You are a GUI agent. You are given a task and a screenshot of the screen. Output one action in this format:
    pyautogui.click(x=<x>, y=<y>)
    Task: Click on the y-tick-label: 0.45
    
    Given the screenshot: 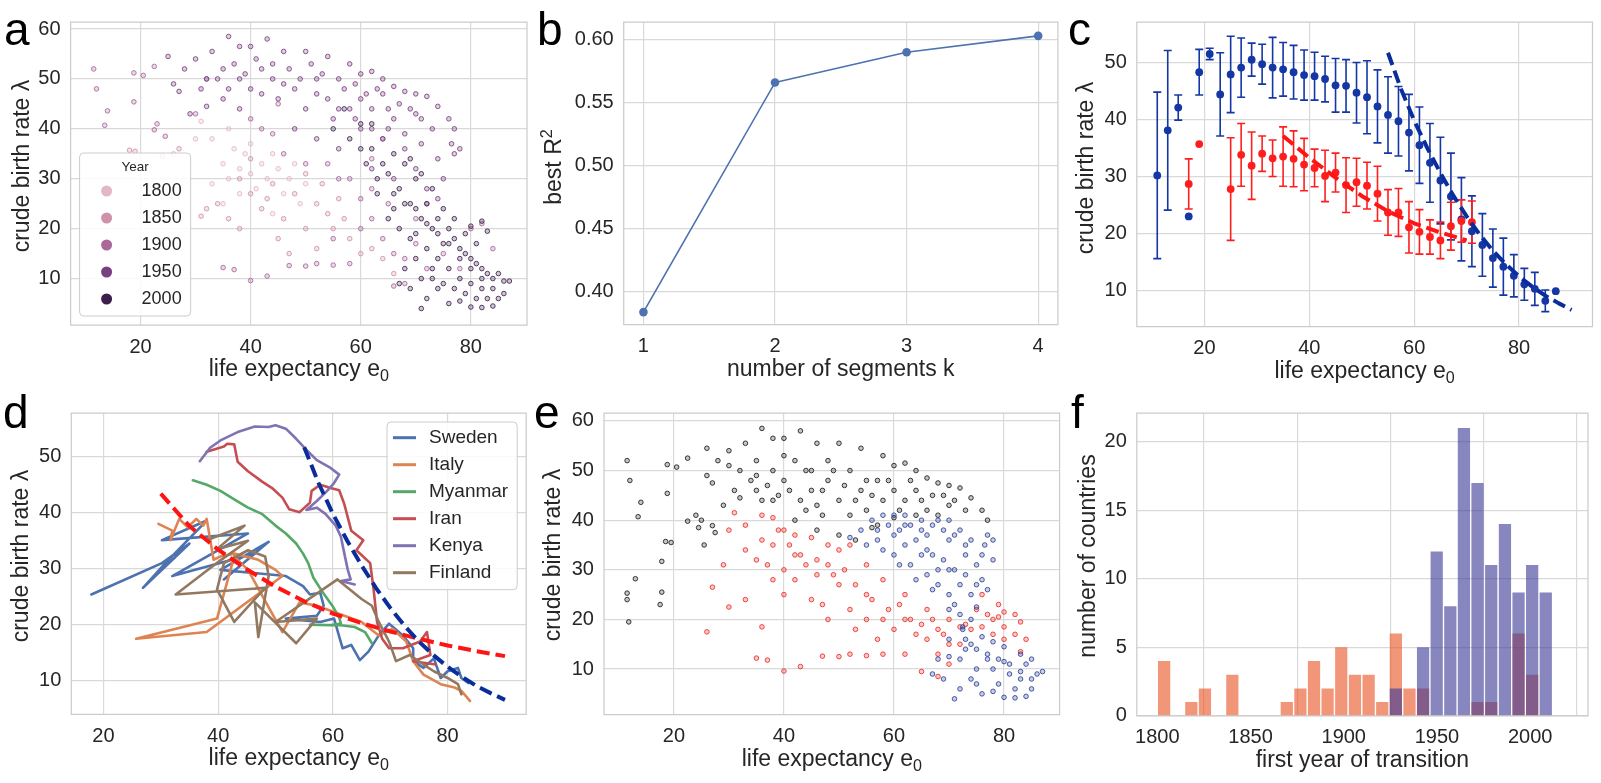 What is the action you would take?
    pyautogui.click(x=594, y=227)
    